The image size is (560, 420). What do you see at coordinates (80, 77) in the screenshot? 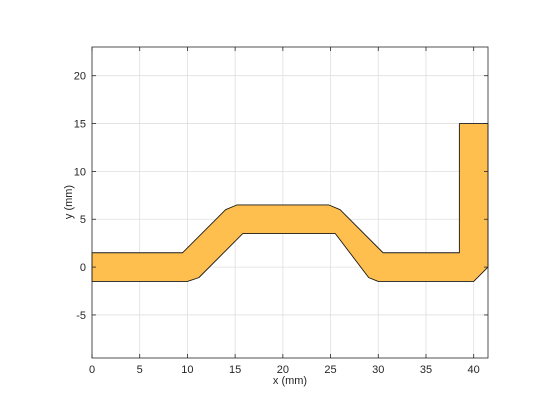
I see `y-tick-label: 20` at bounding box center [80, 77].